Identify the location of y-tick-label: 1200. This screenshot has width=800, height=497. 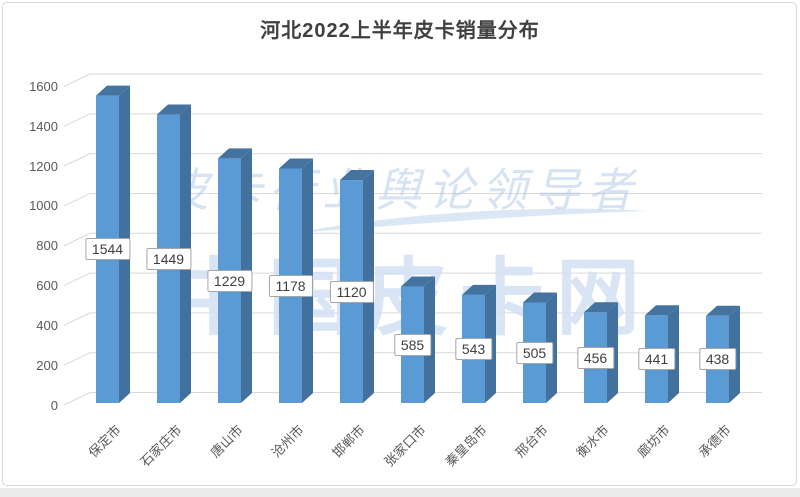
(43, 166).